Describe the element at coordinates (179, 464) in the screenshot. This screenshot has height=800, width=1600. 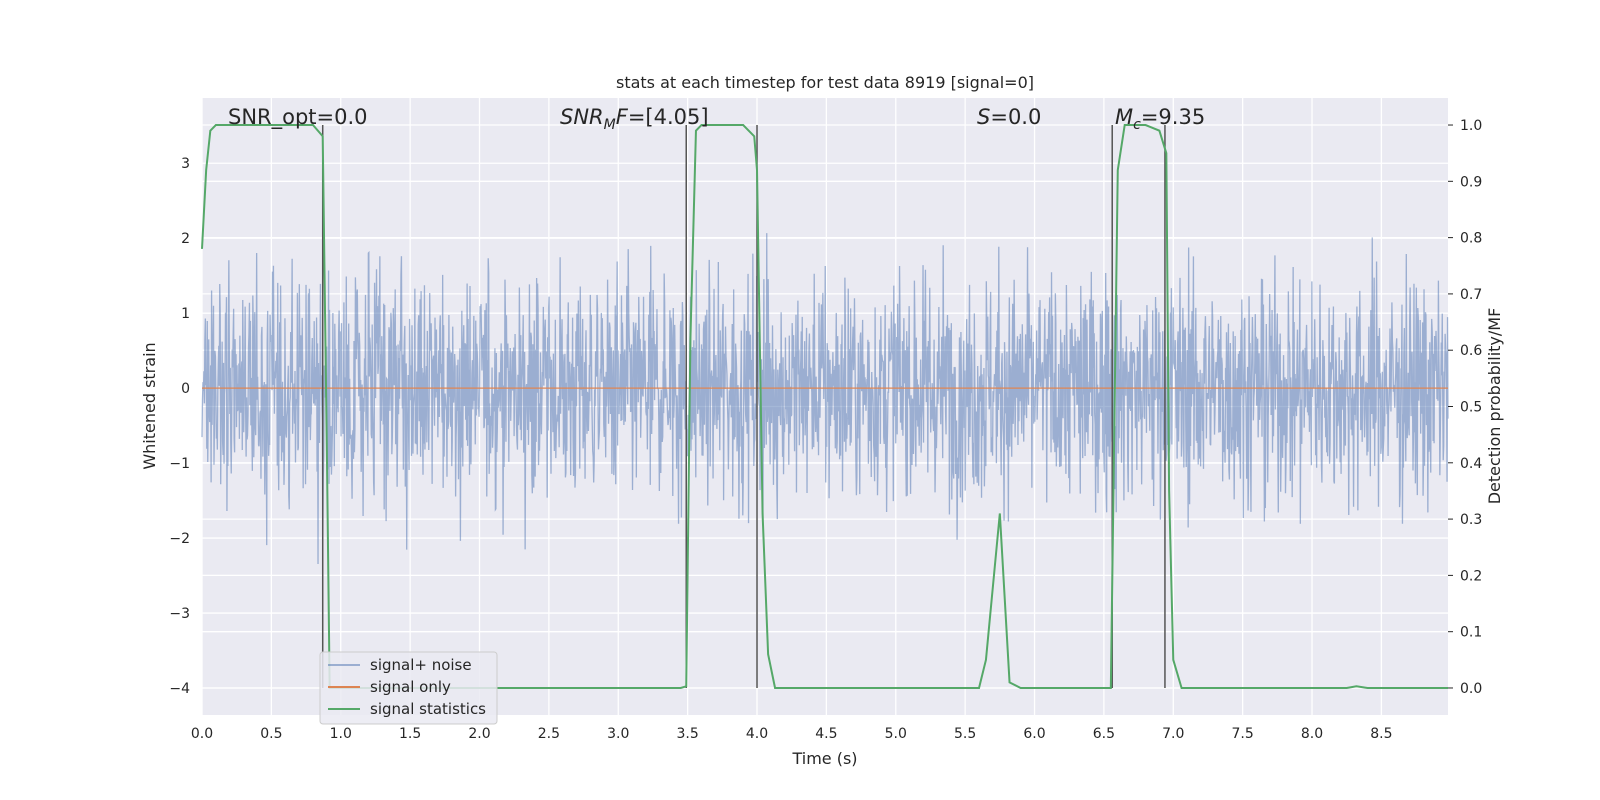
I see `left-y-tick-label: −1` at that location.